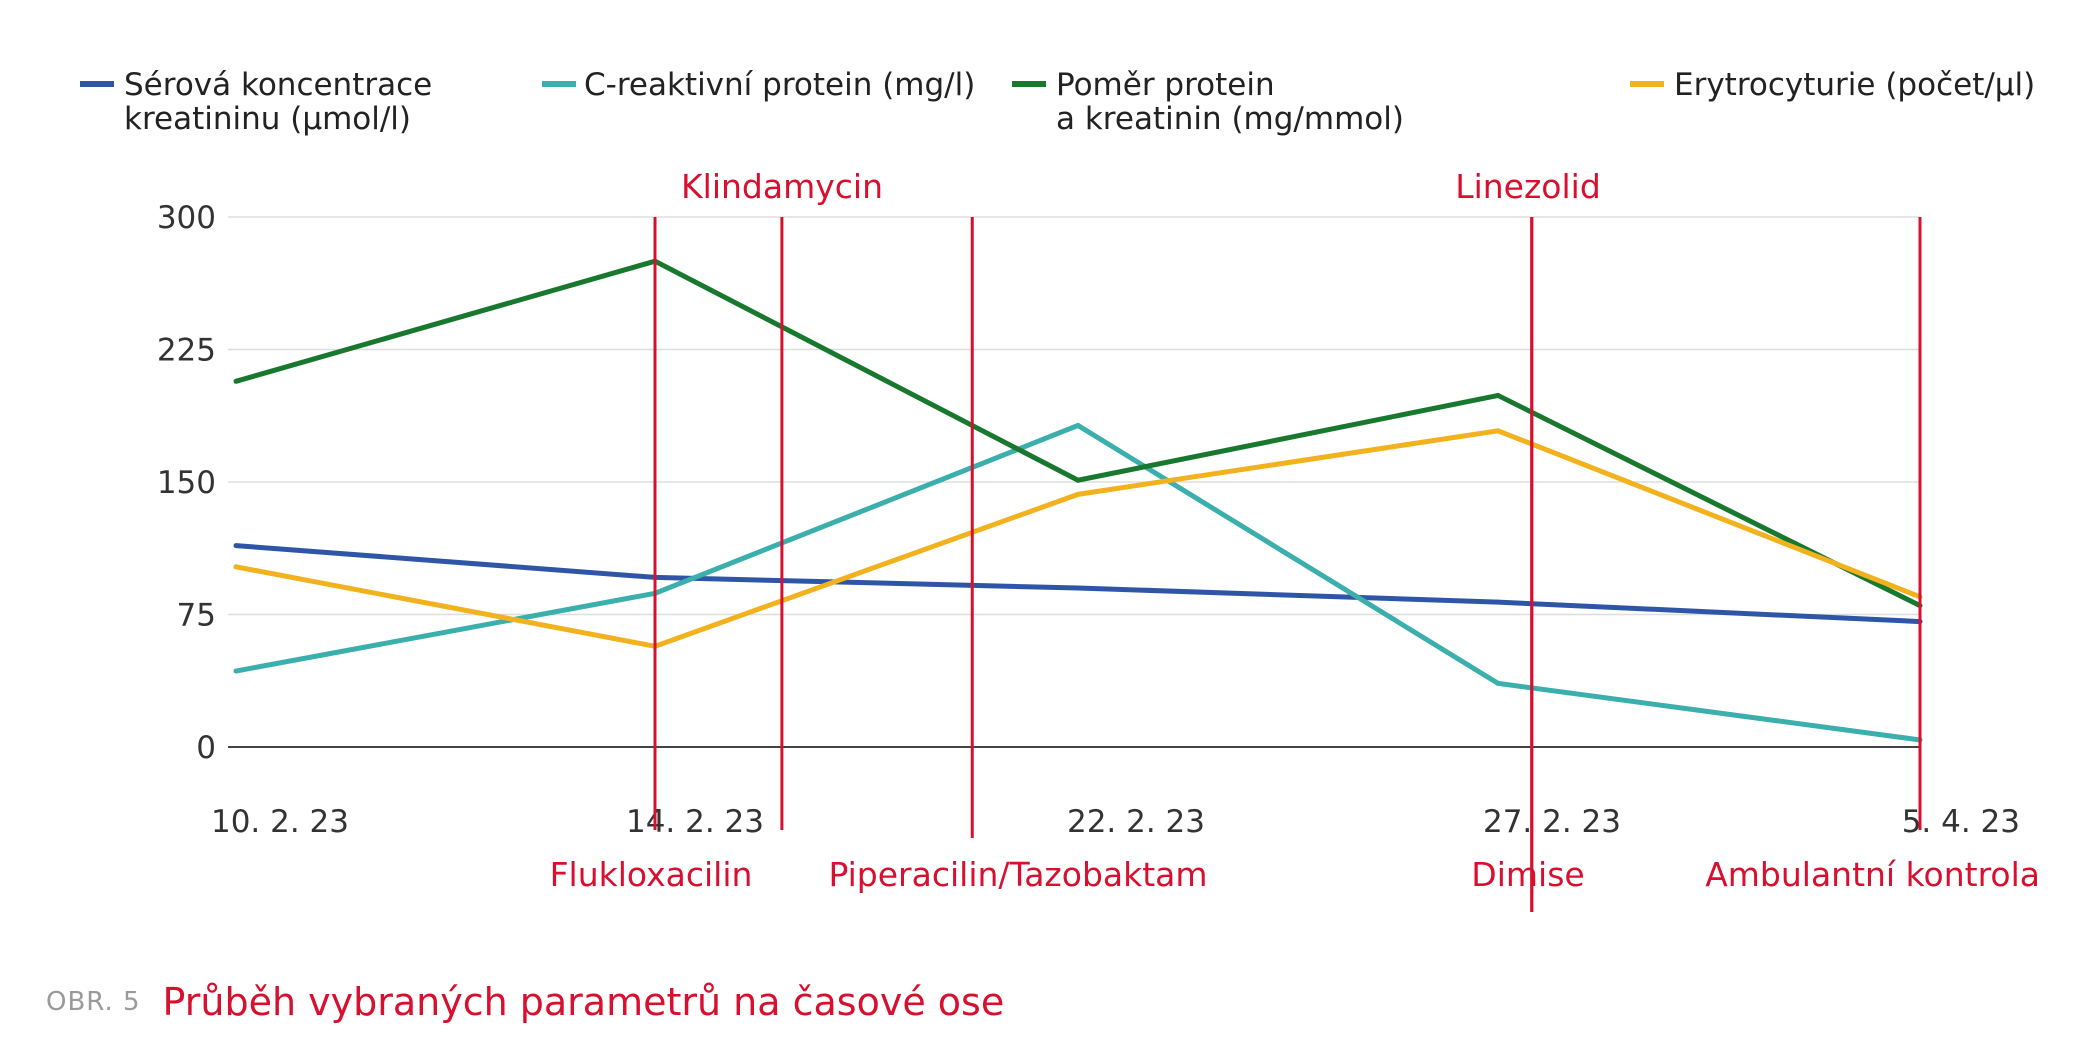  I want to click on legend-label: Erytrocyturie (počet/μl), so click(1854, 85).